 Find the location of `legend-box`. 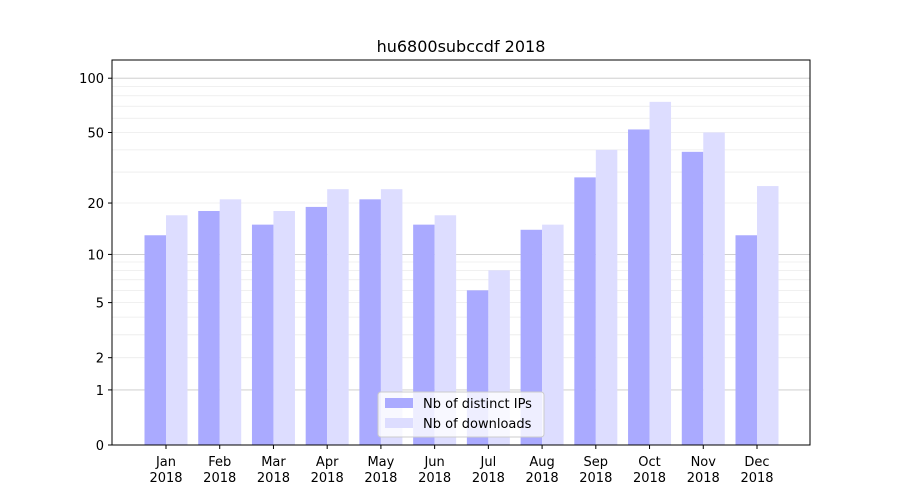

legend-box is located at coordinates (461, 414).